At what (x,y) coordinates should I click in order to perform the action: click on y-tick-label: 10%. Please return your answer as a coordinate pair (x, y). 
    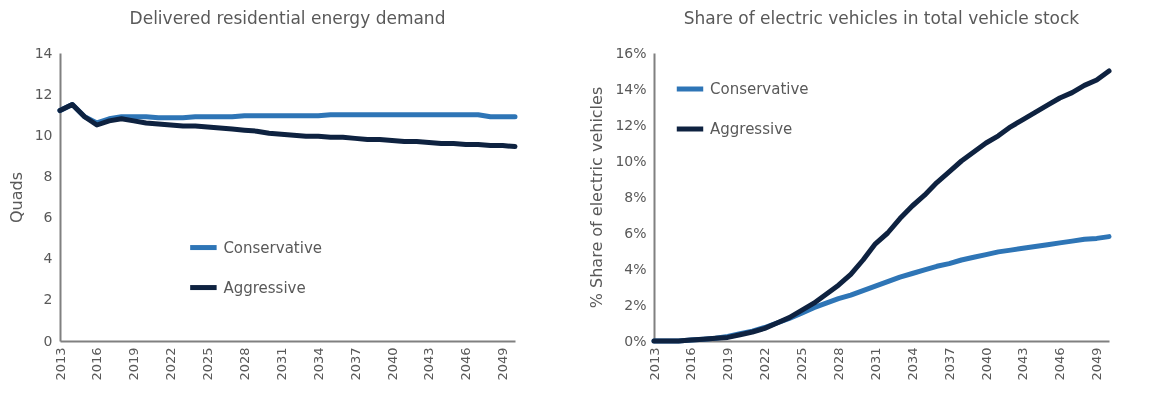
    Looking at the image, I should click on (631, 160).